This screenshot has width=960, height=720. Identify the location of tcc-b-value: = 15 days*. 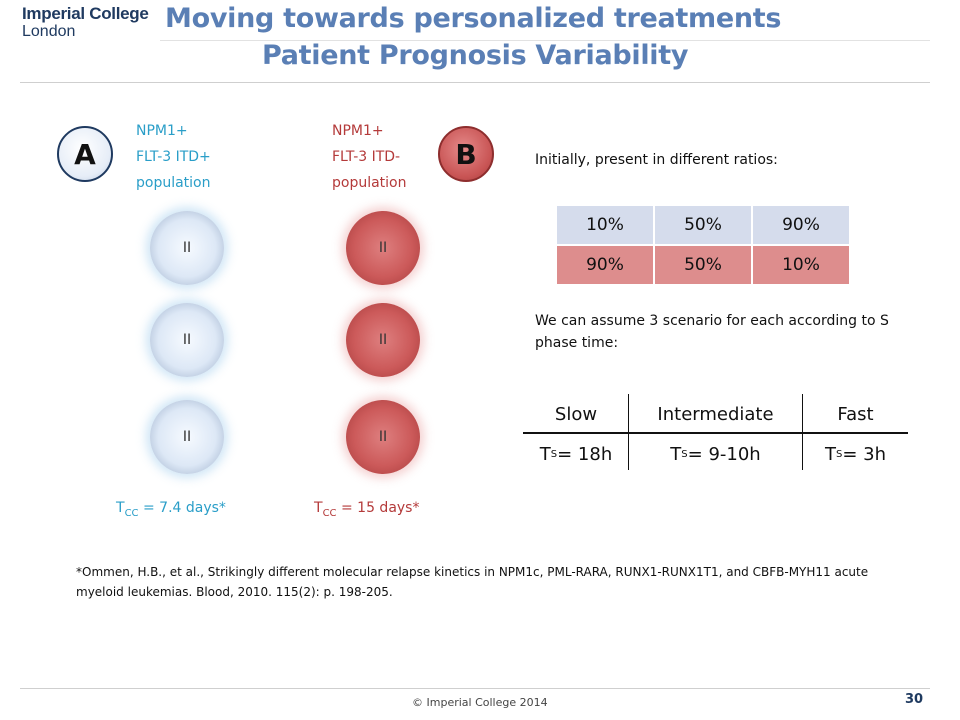
(378, 508).